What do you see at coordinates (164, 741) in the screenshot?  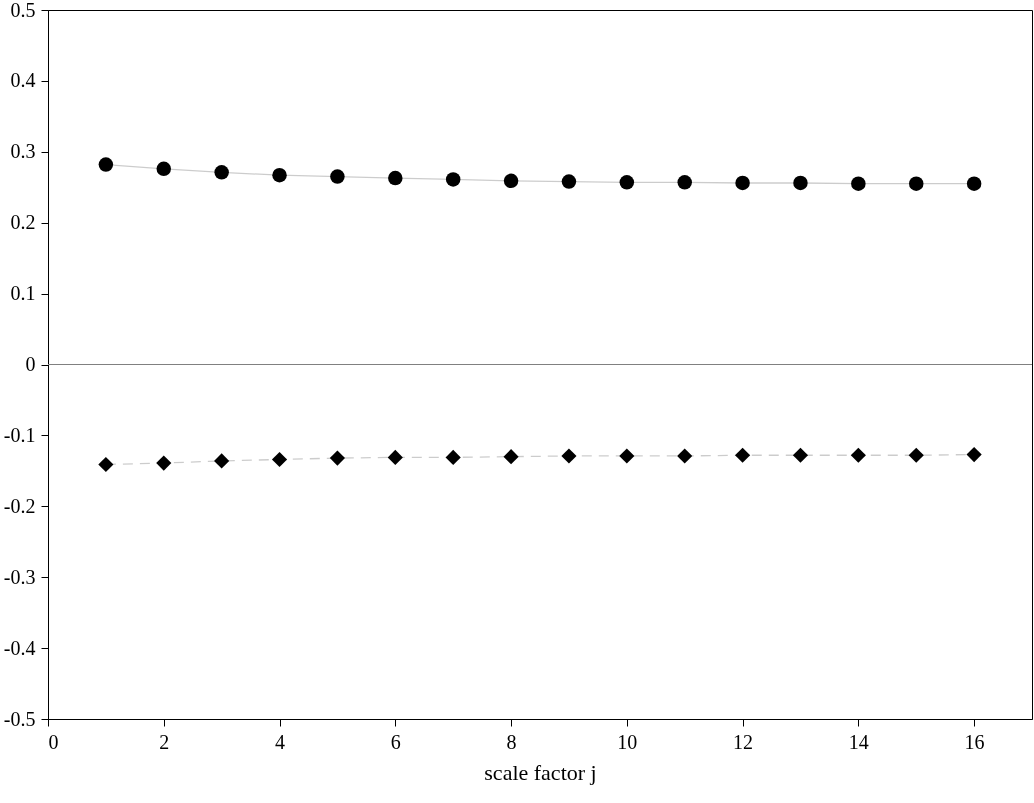 I see `x-tick-label: 2` at bounding box center [164, 741].